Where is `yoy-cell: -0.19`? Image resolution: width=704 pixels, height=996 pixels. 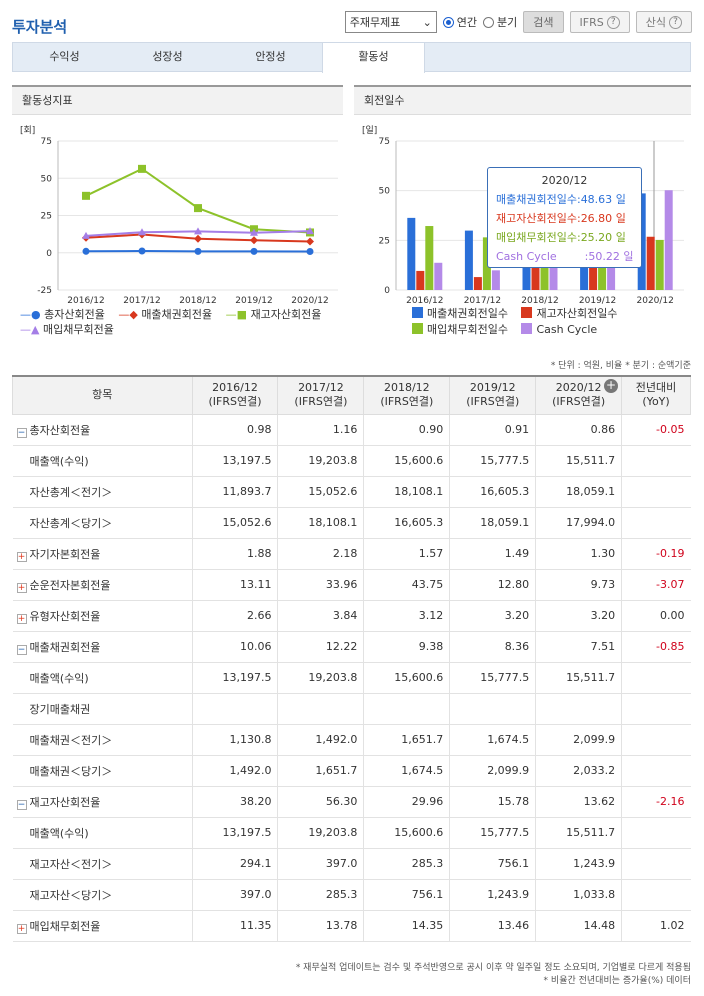
yoy-cell: -0.19 is located at coordinates (656, 554).